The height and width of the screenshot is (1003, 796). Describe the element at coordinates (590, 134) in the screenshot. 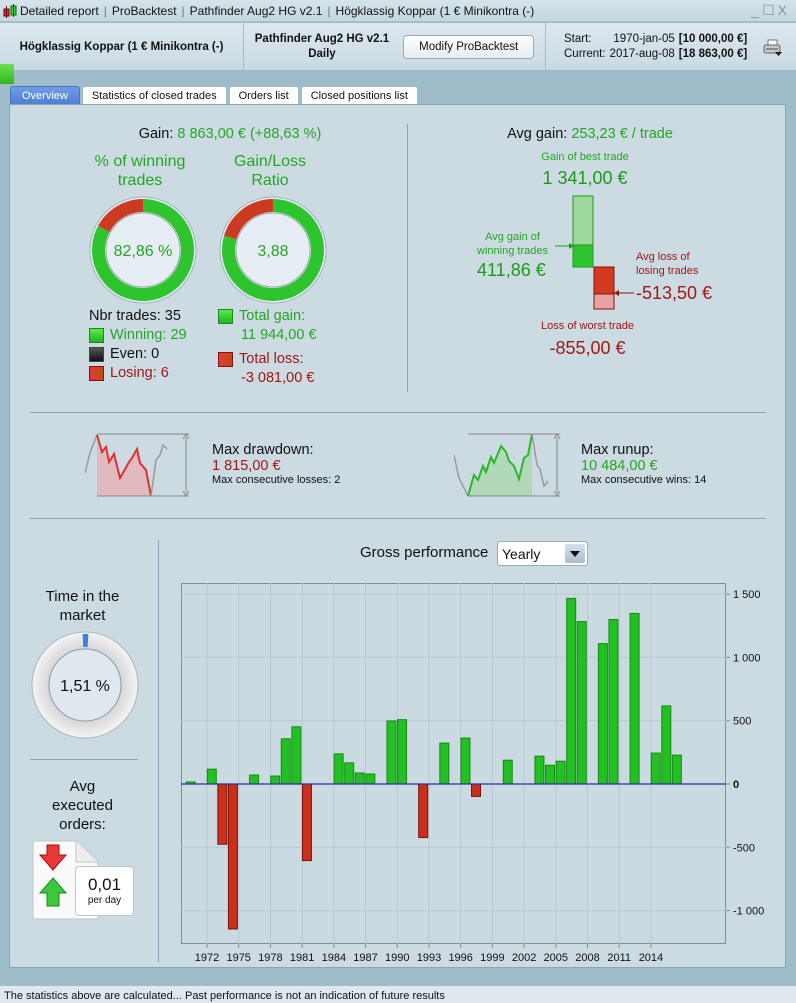

I see `avg-gain: Avg gain: 253,23 € / trade` at that location.